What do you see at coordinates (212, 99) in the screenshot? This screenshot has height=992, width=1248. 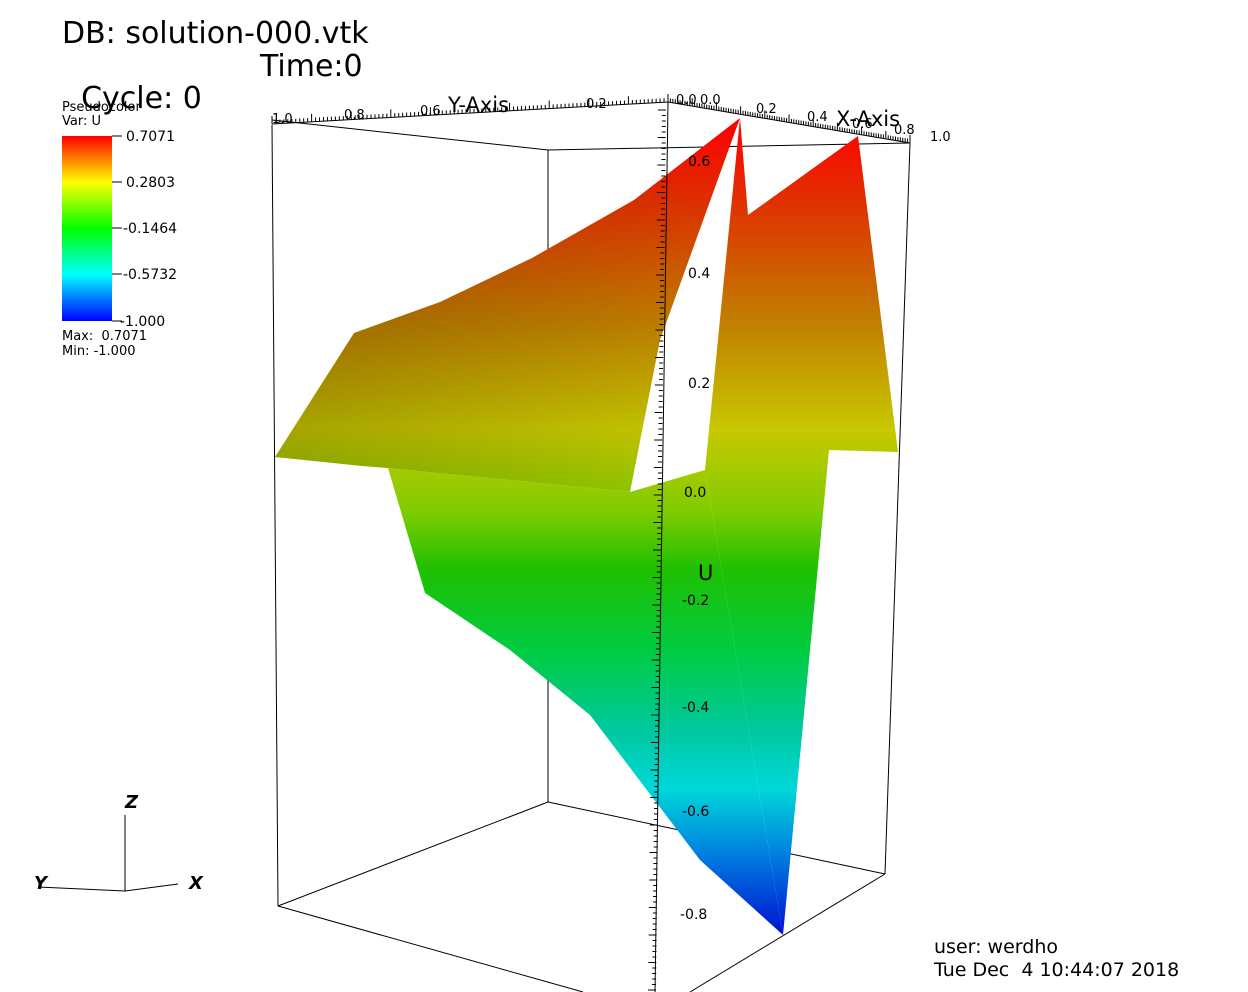 I see `cycle-time-line: Cycle: 0 Time:0` at bounding box center [212, 99].